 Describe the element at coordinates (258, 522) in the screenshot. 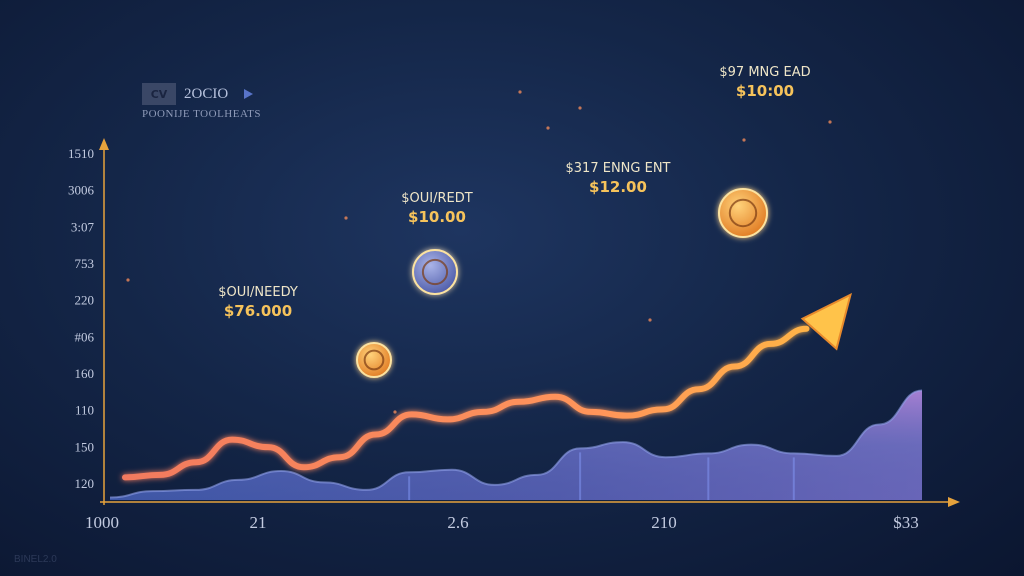

I see `x-tick-label: 21` at that location.